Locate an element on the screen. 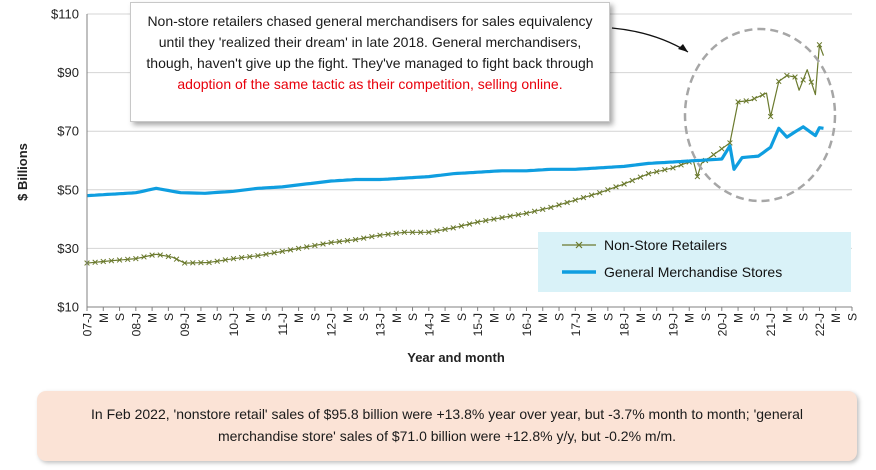  x-tick-label: 12-J is located at coordinates (332, 324).